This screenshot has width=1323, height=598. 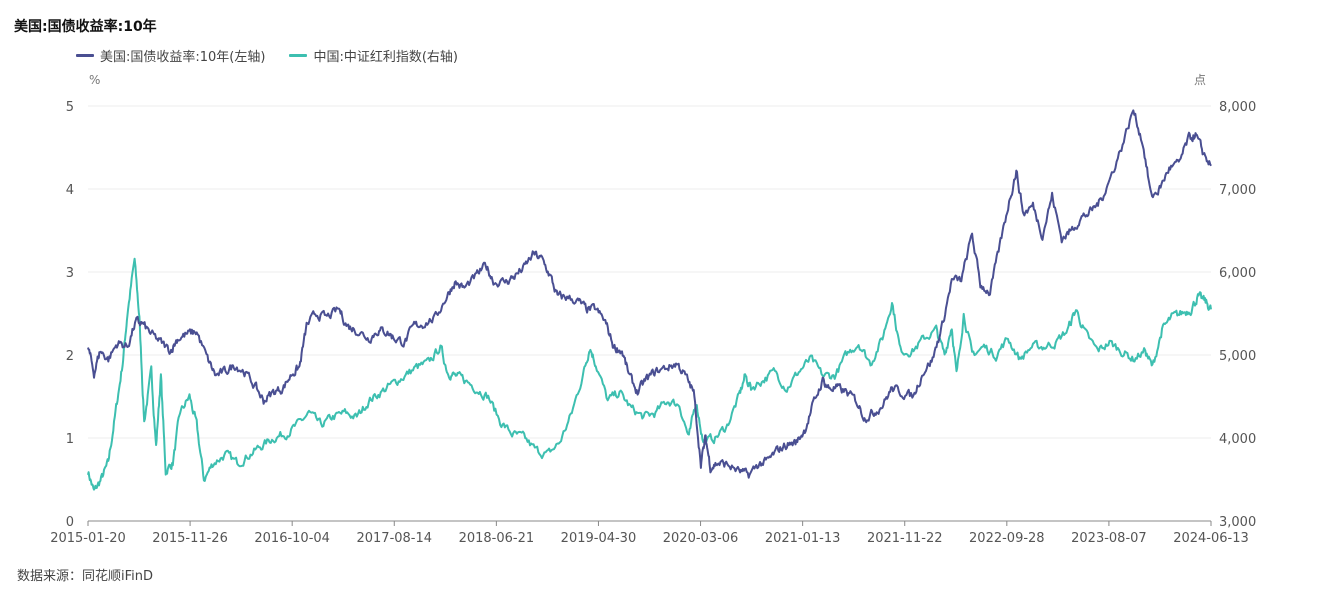 What do you see at coordinates (70, 190) in the screenshot?
I see `y-left-tick-label: 4` at bounding box center [70, 190].